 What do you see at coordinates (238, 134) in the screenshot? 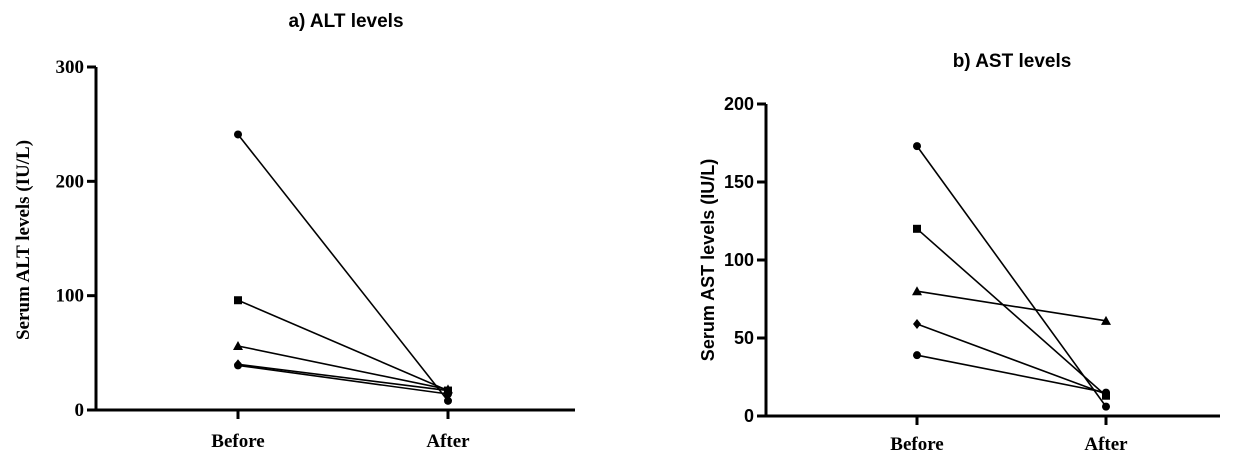
I see `data-point-alt-1-before` at bounding box center [238, 134].